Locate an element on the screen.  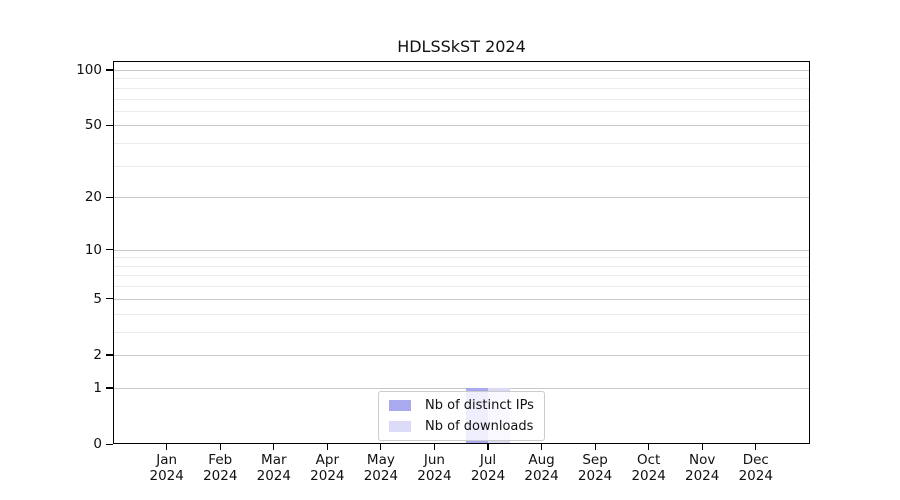
y-tick-label: 100 is located at coordinates (89, 69).